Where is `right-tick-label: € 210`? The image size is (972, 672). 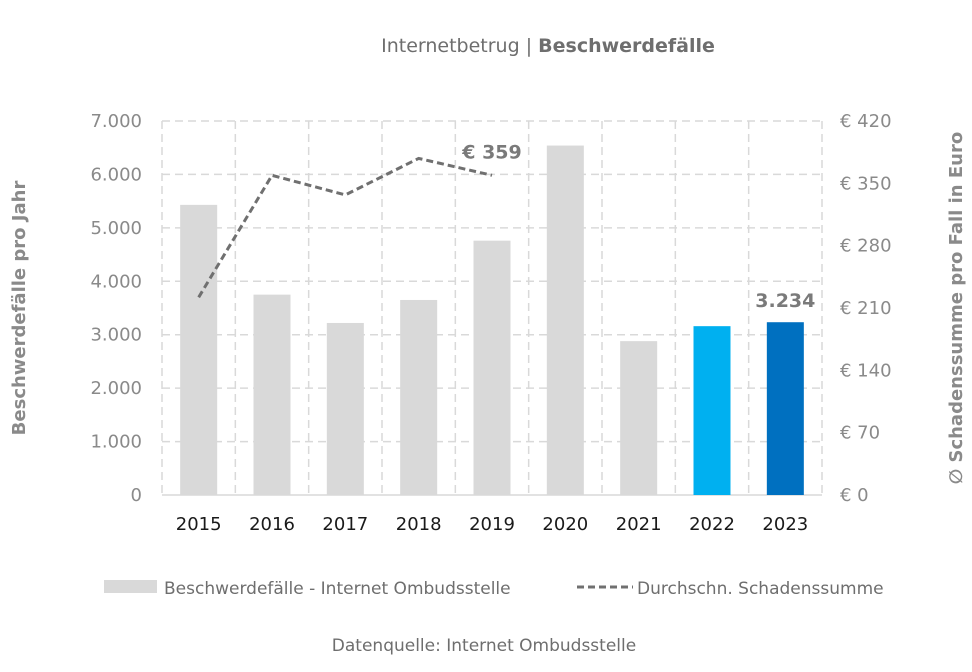 right-tick-label: € 210 is located at coordinates (866, 308).